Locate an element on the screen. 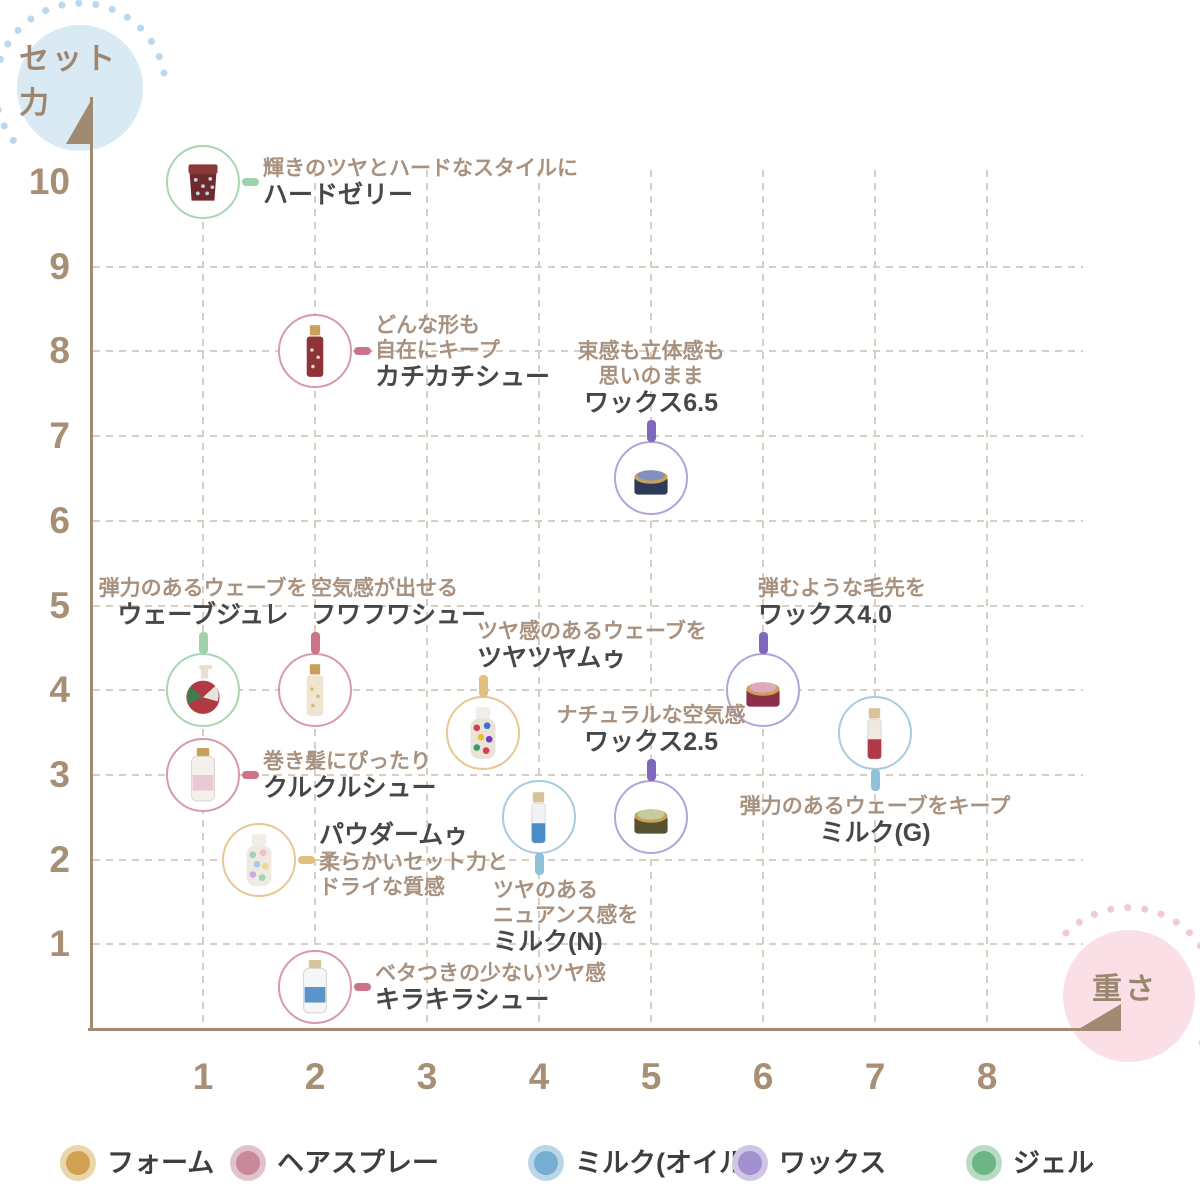 The image size is (1200, 1200). product-photo-spray-icon is located at coordinates (315, 351).